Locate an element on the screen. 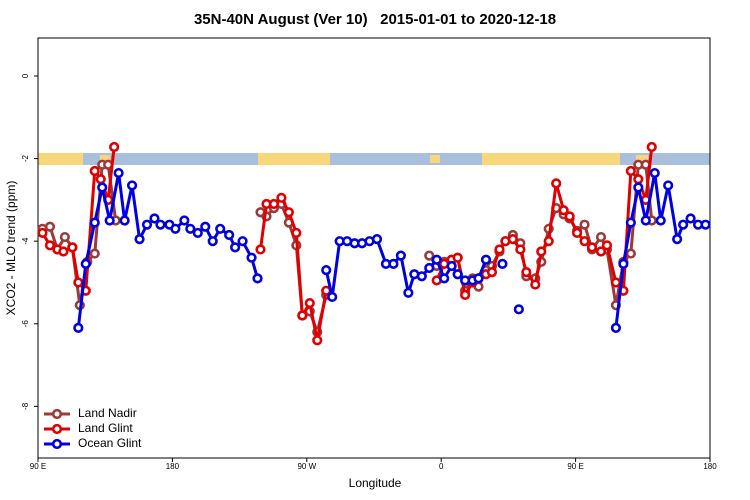  x-tick-label: 0 is located at coordinates (441, 466).